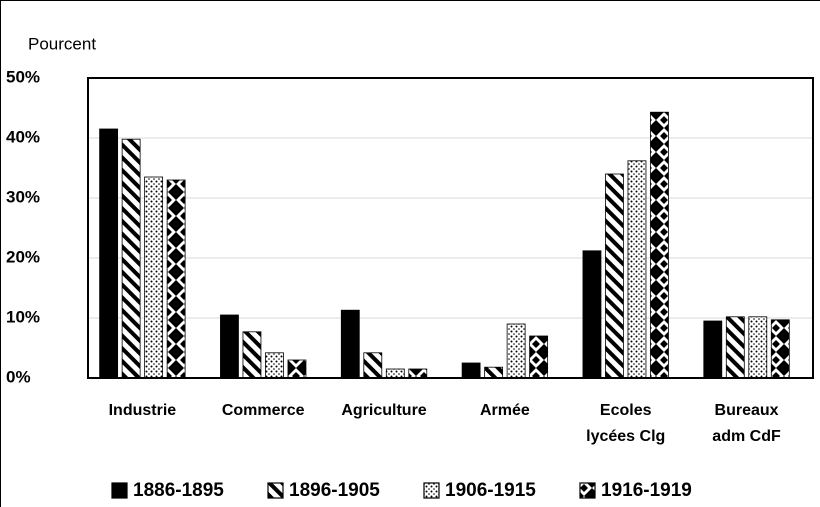 The height and width of the screenshot is (507, 820). Describe the element at coordinates (142, 410) in the screenshot. I see `x-tick-label: Industrie` at that location.